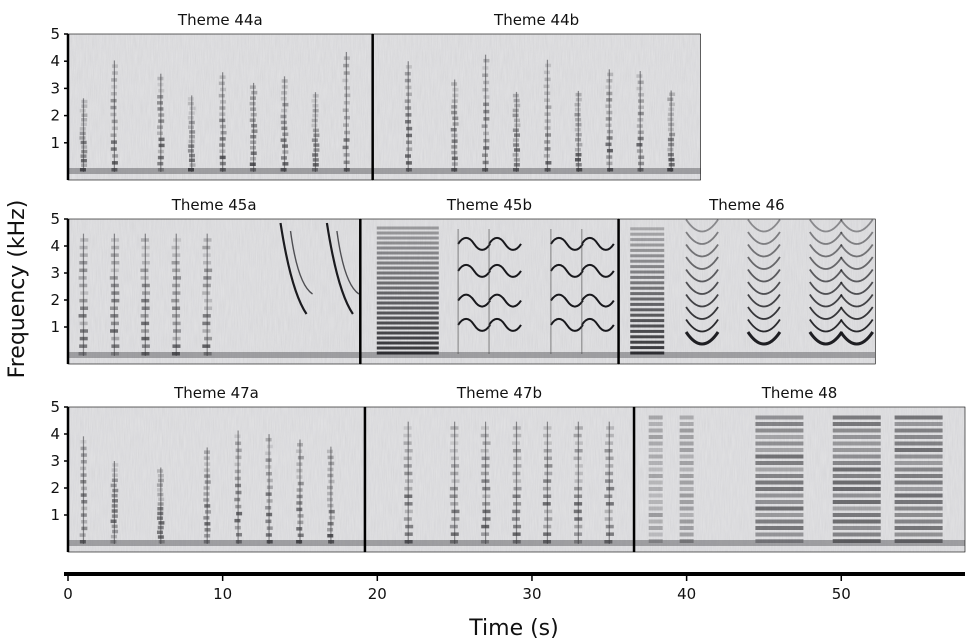 This screenshot has width=968, height=642. What do you see at coordinates (841, 594) in the screenshot?
I see `x-tick-label: 50` at bounding box center [841, 594].